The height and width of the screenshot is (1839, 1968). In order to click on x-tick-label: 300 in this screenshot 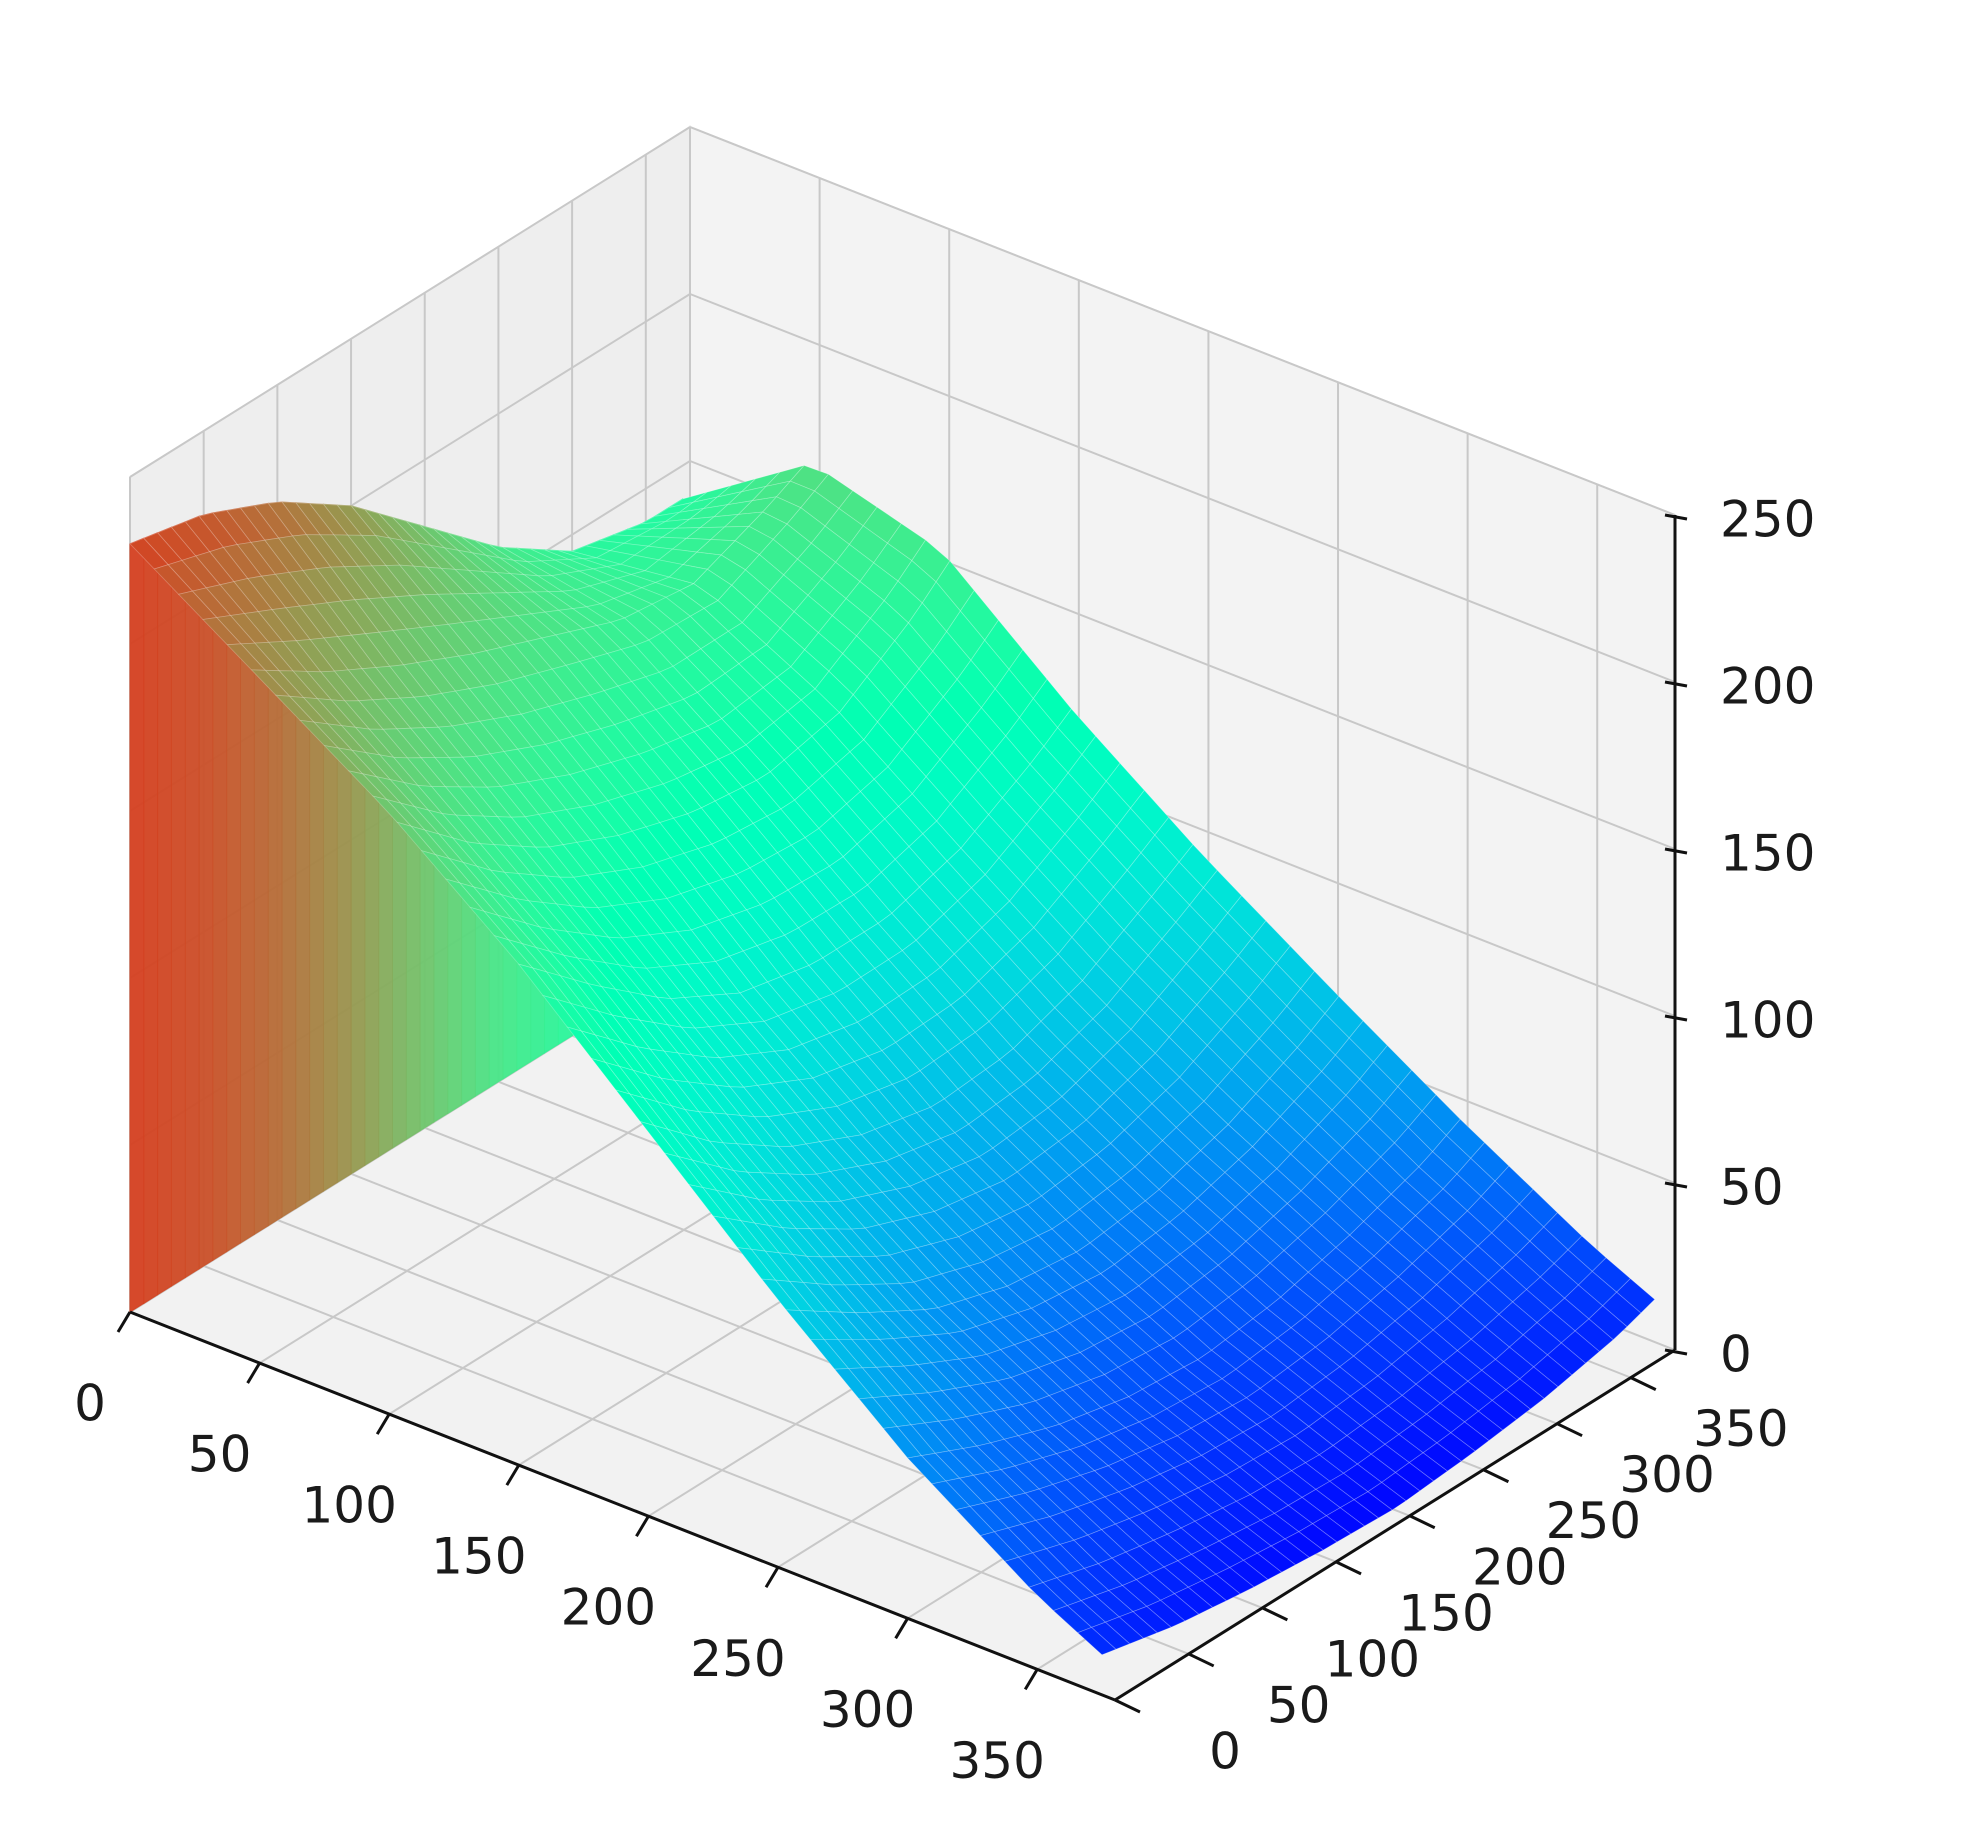, I will do `click(867, 1710)`.